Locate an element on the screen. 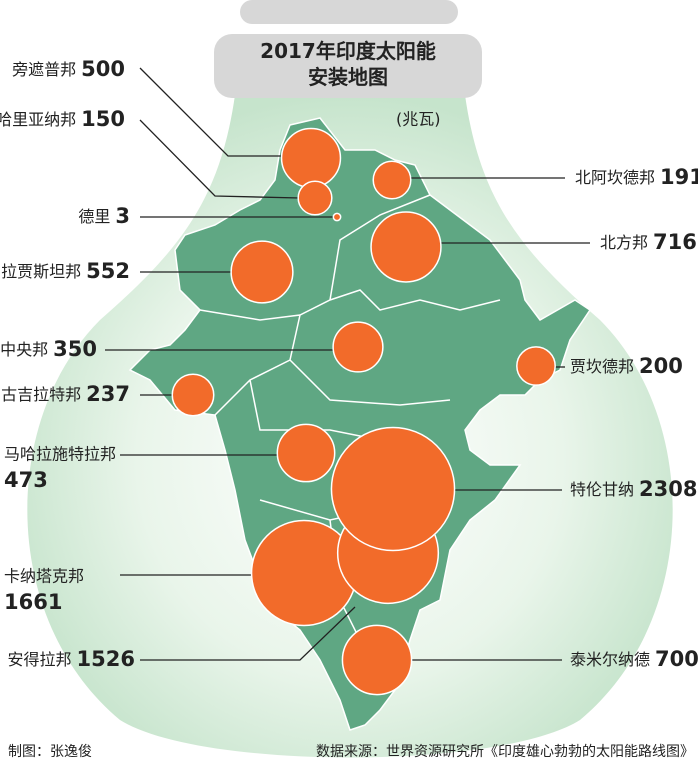 Image resolution: width=698 pixels, height=768 pixels. title-wrap: 2017年印度太阳能安装地图 is located at coordinates (348, 64).